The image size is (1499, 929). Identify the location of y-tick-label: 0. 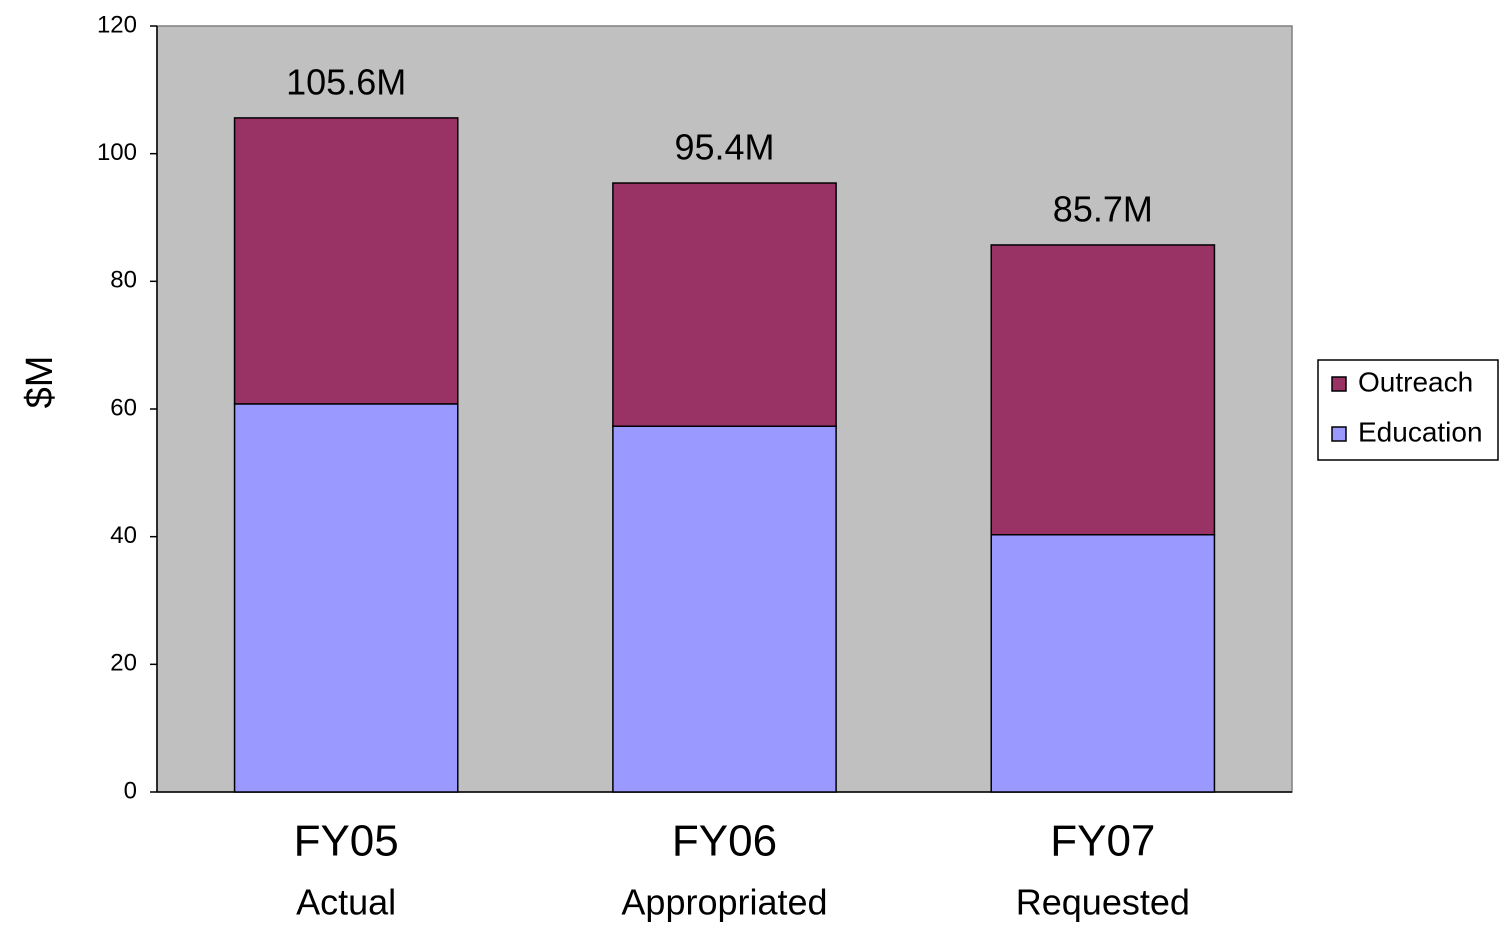
(130, 790).